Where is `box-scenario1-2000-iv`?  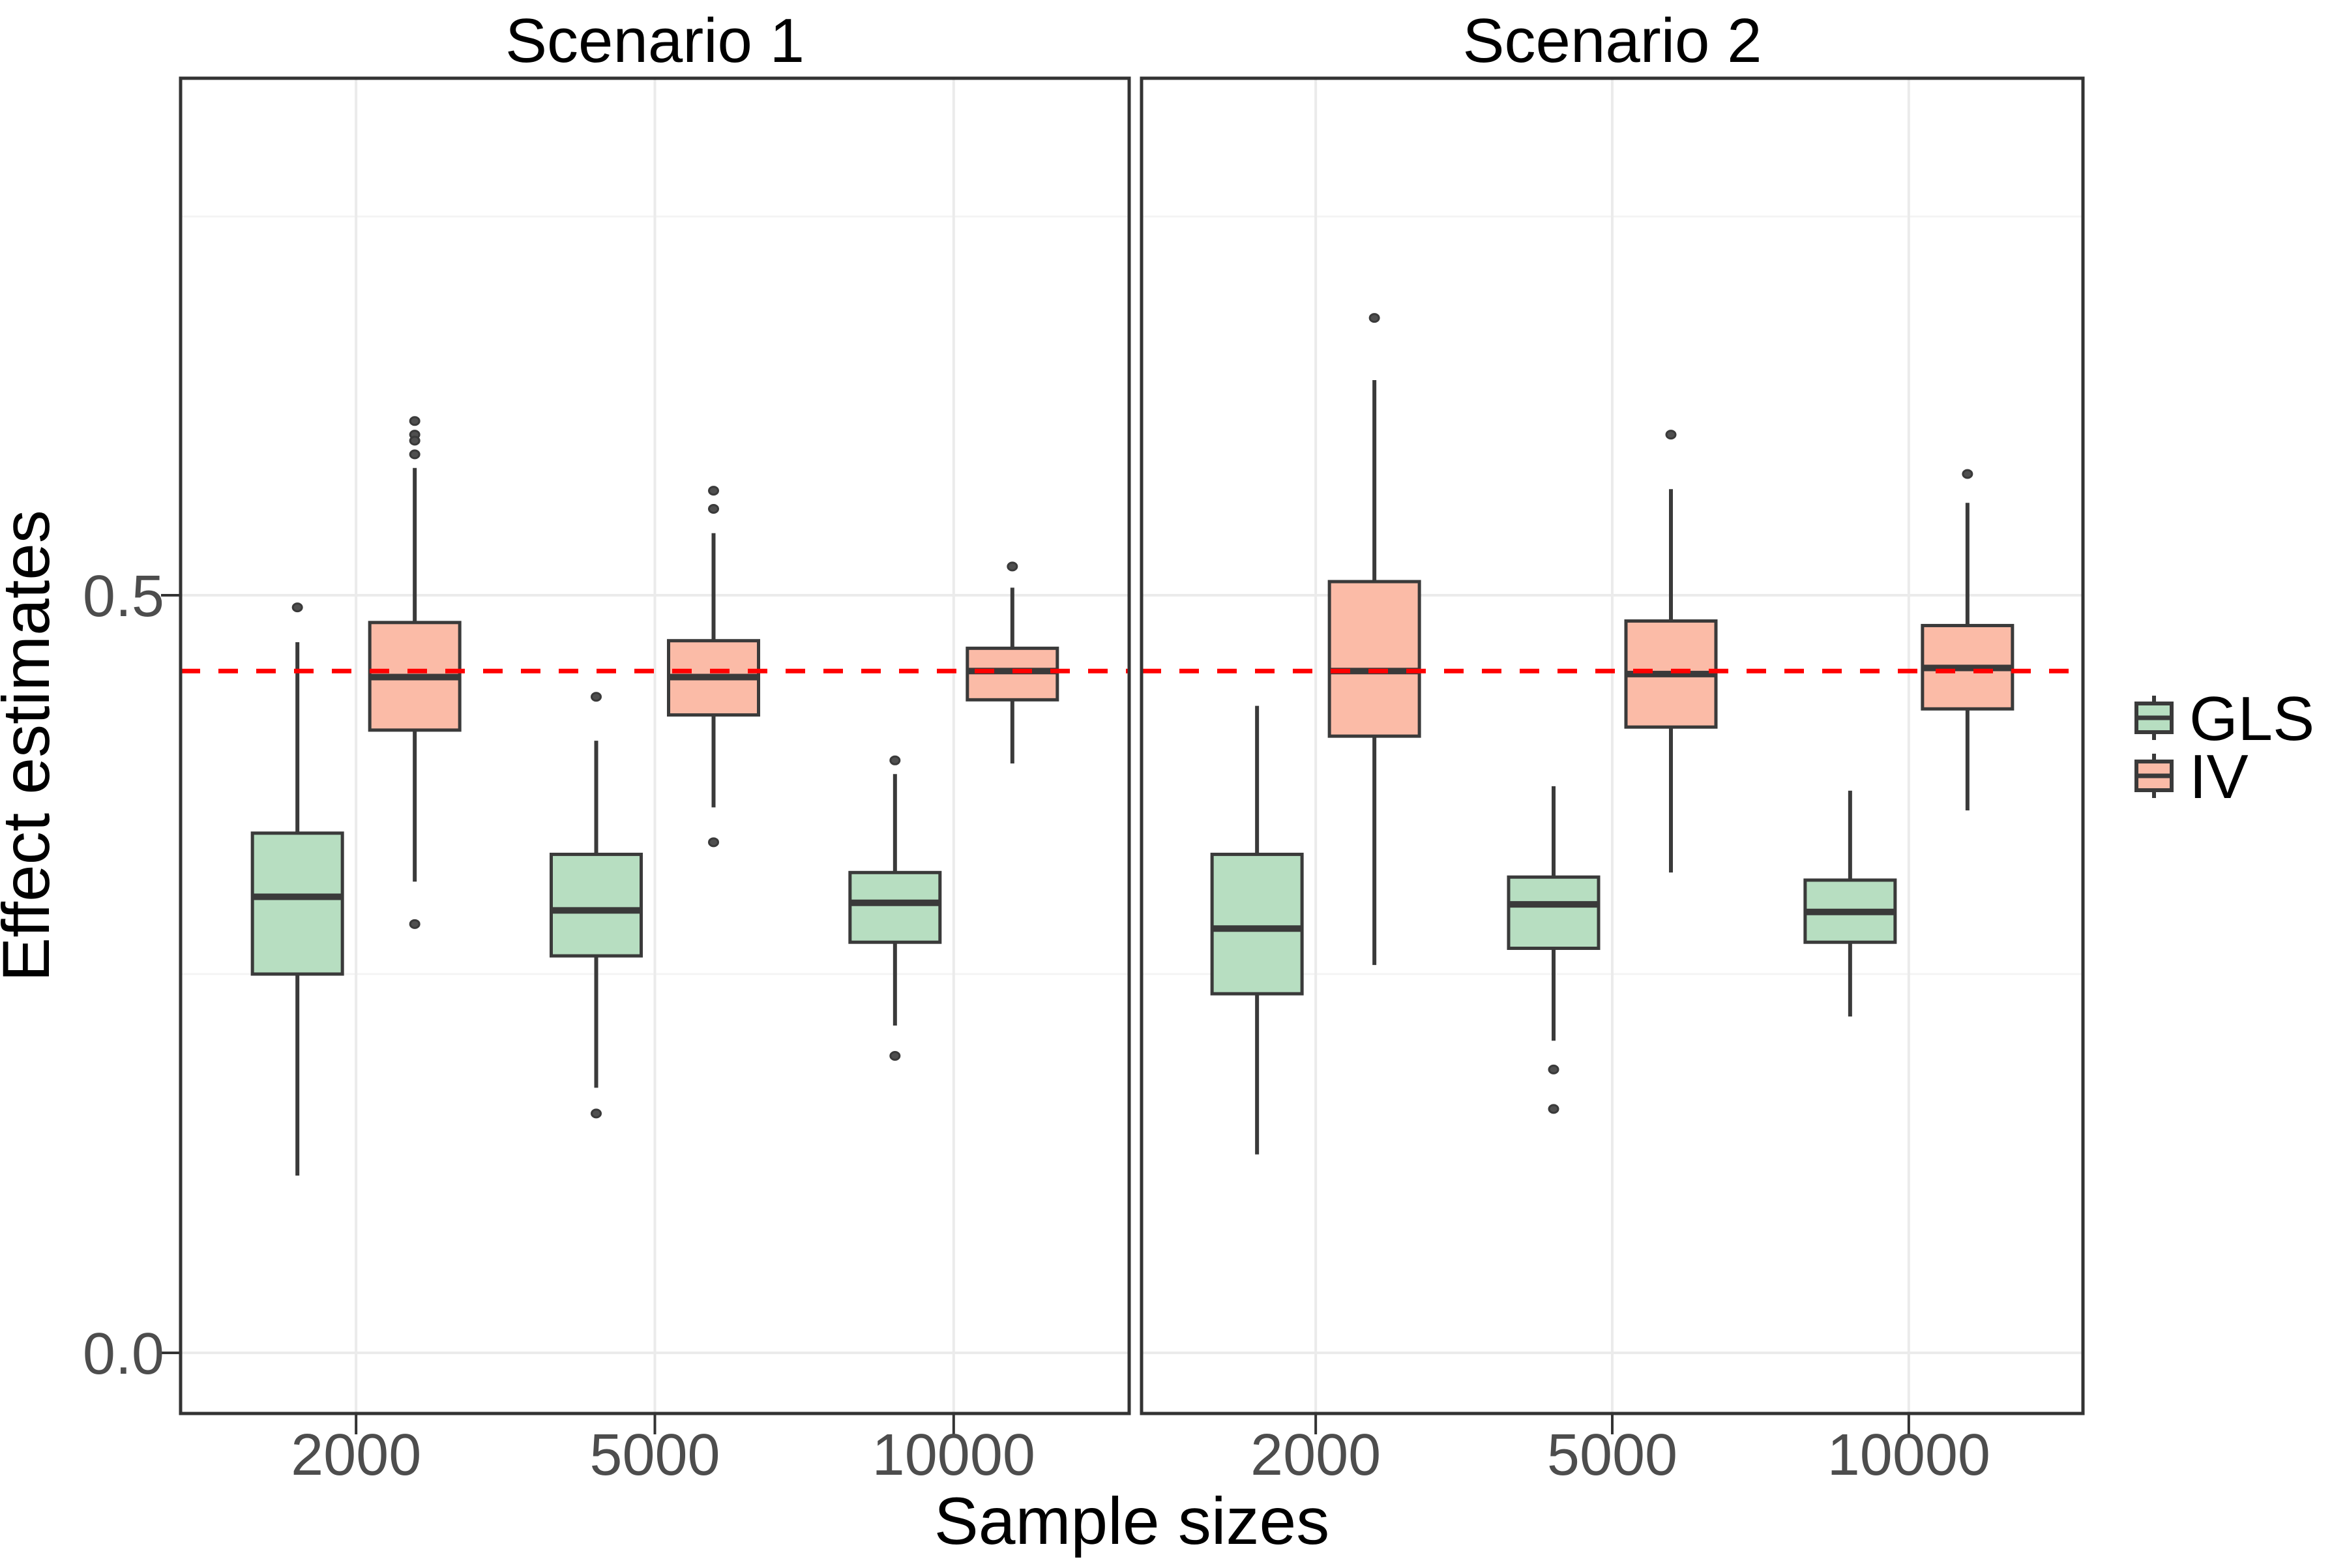
box-scenario1-2000-iv is located at coordinates (415, 673).